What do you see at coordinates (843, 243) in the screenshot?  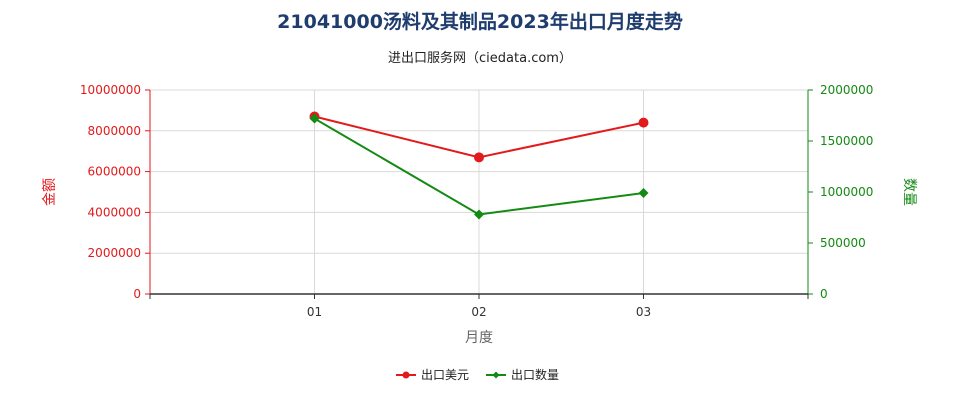 I see `y-right-tick-label: 500000` at bounding box center [843, 243].